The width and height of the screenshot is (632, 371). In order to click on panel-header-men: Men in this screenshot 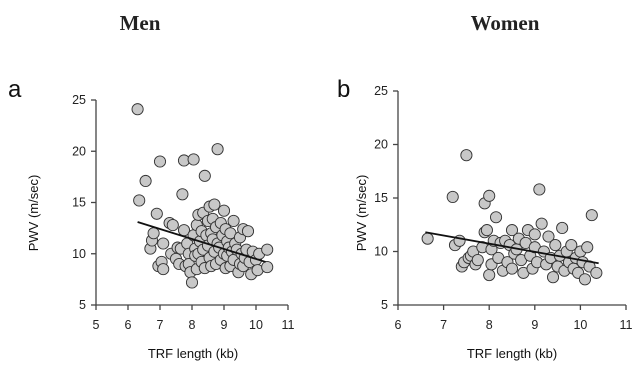, I will do `click(140, 23)`.